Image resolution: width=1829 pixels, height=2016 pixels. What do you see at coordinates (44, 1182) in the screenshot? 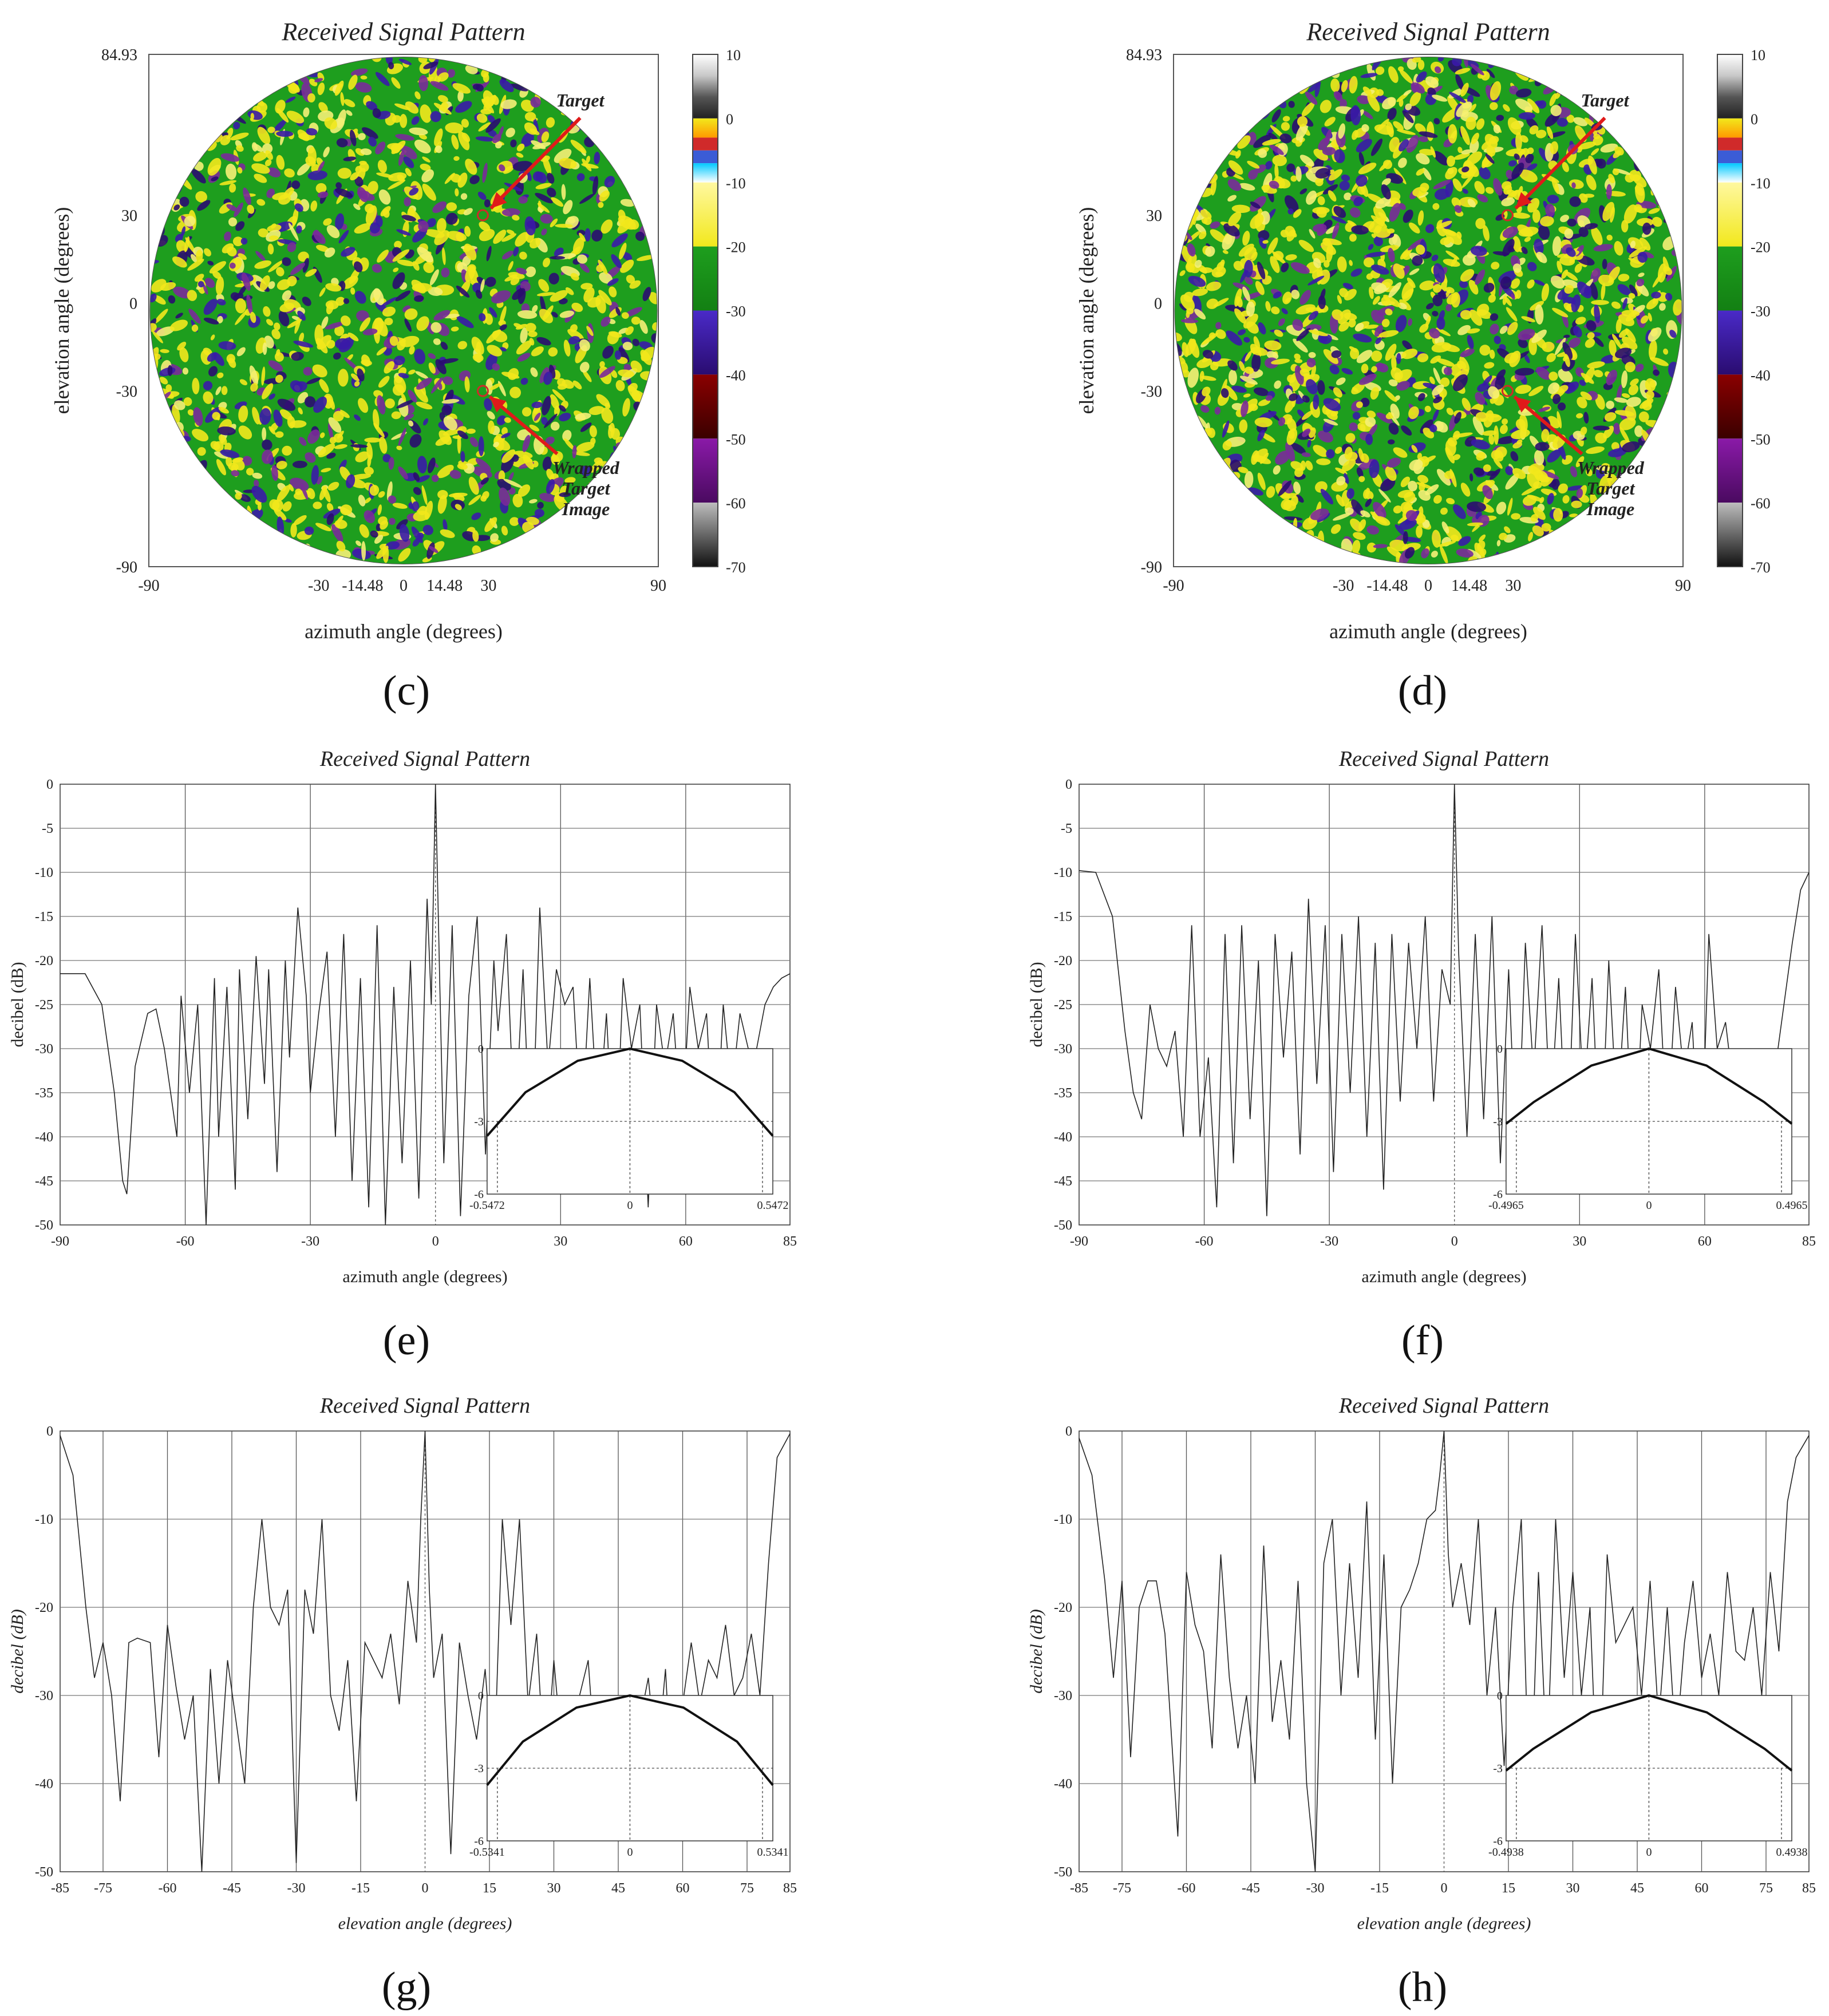
I see `y-tick-label: -45` at bounding box center [44, 1182].